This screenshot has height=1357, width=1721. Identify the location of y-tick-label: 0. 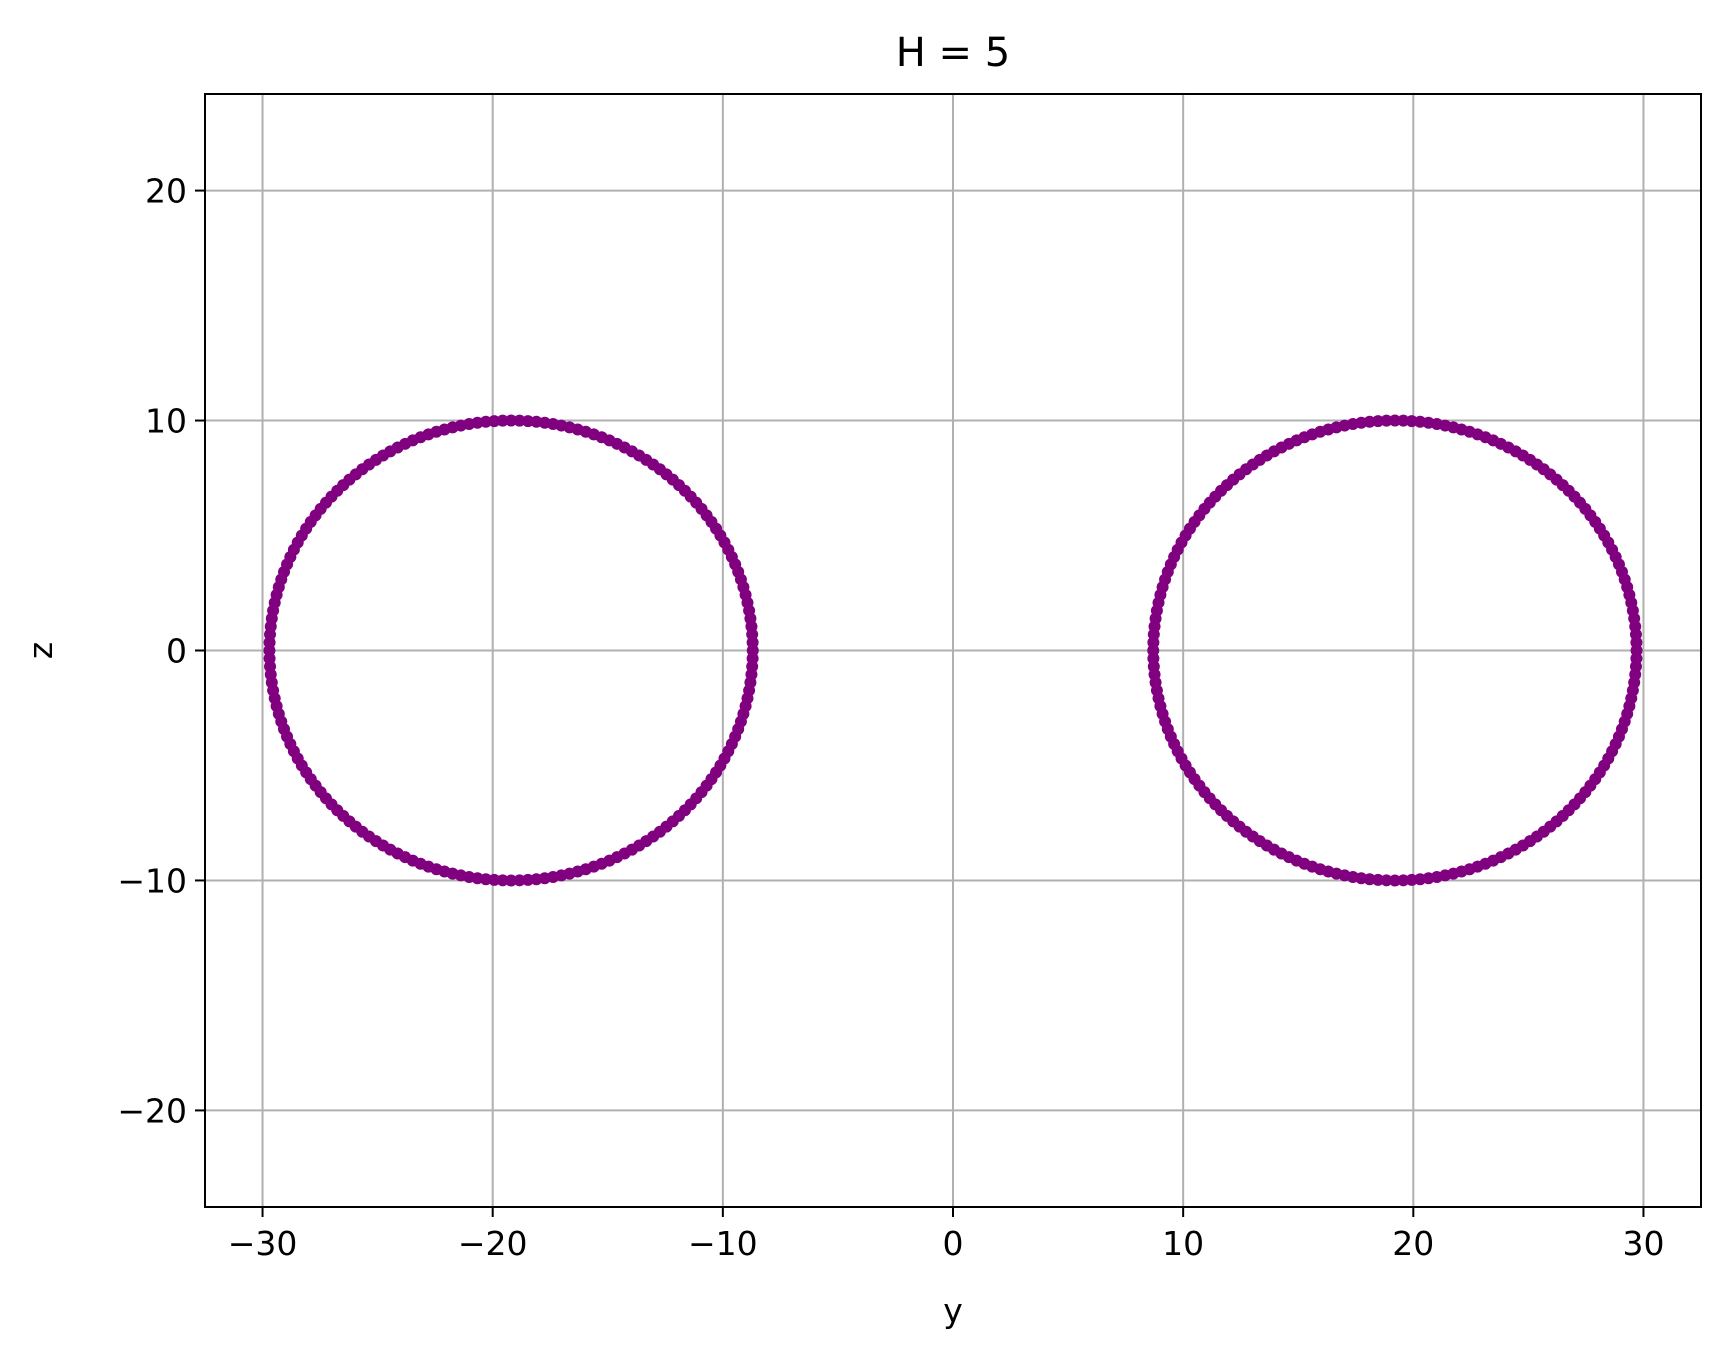
(176, 651).